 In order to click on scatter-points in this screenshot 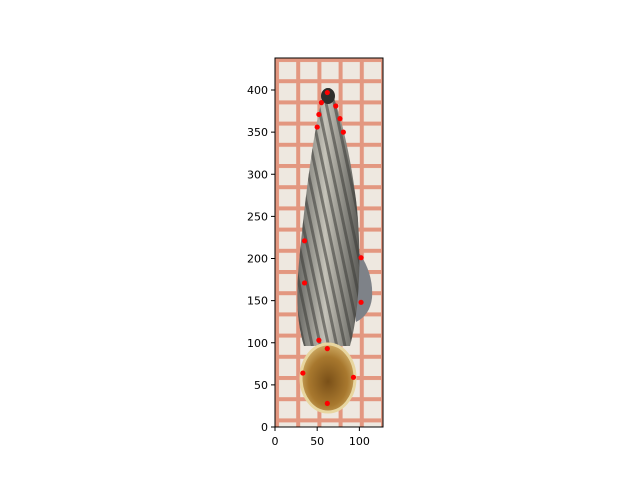, I will do `click(332, 248)`.